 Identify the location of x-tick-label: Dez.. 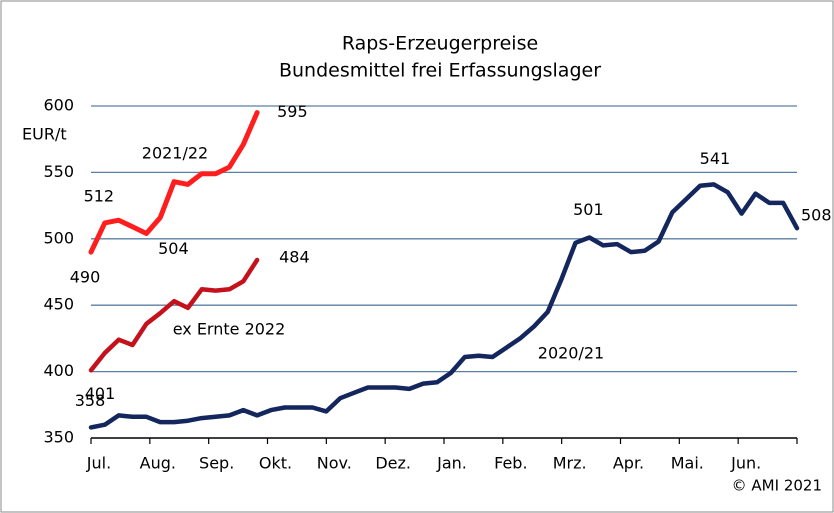
(393, 463).